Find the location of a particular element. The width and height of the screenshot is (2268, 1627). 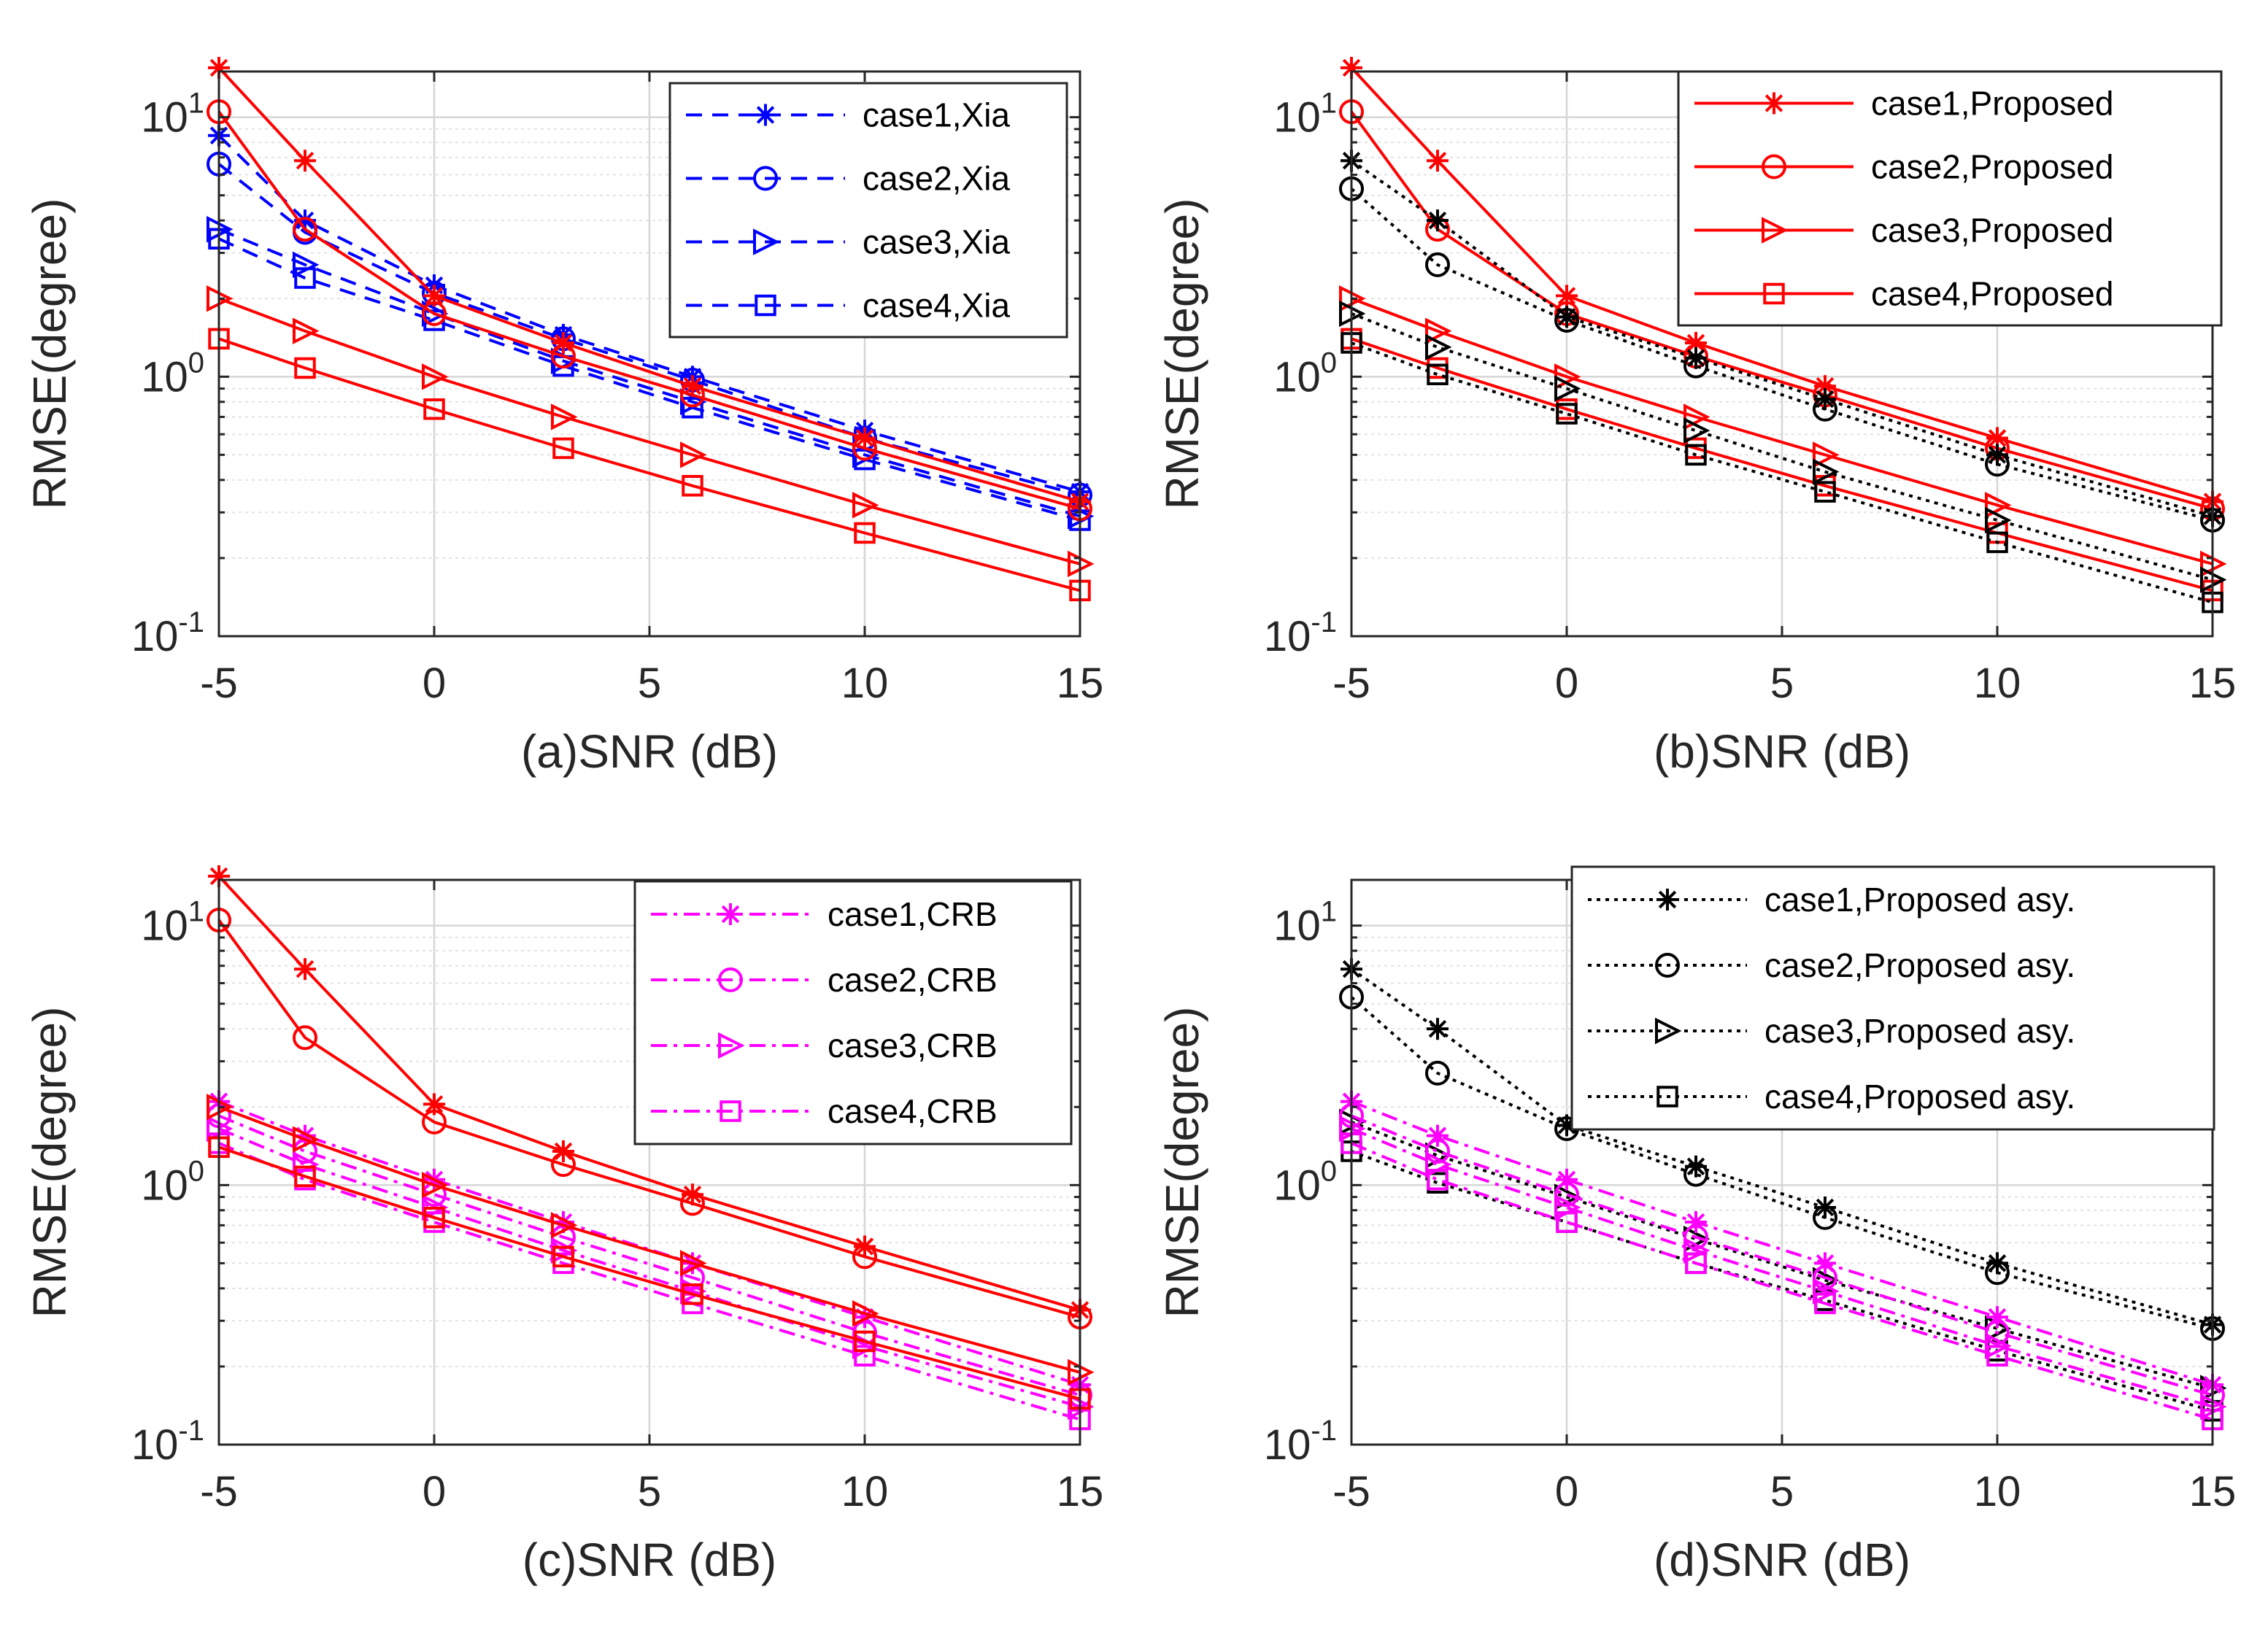

legend-label: case3,Proposed is located at coordinates (1992, 231).